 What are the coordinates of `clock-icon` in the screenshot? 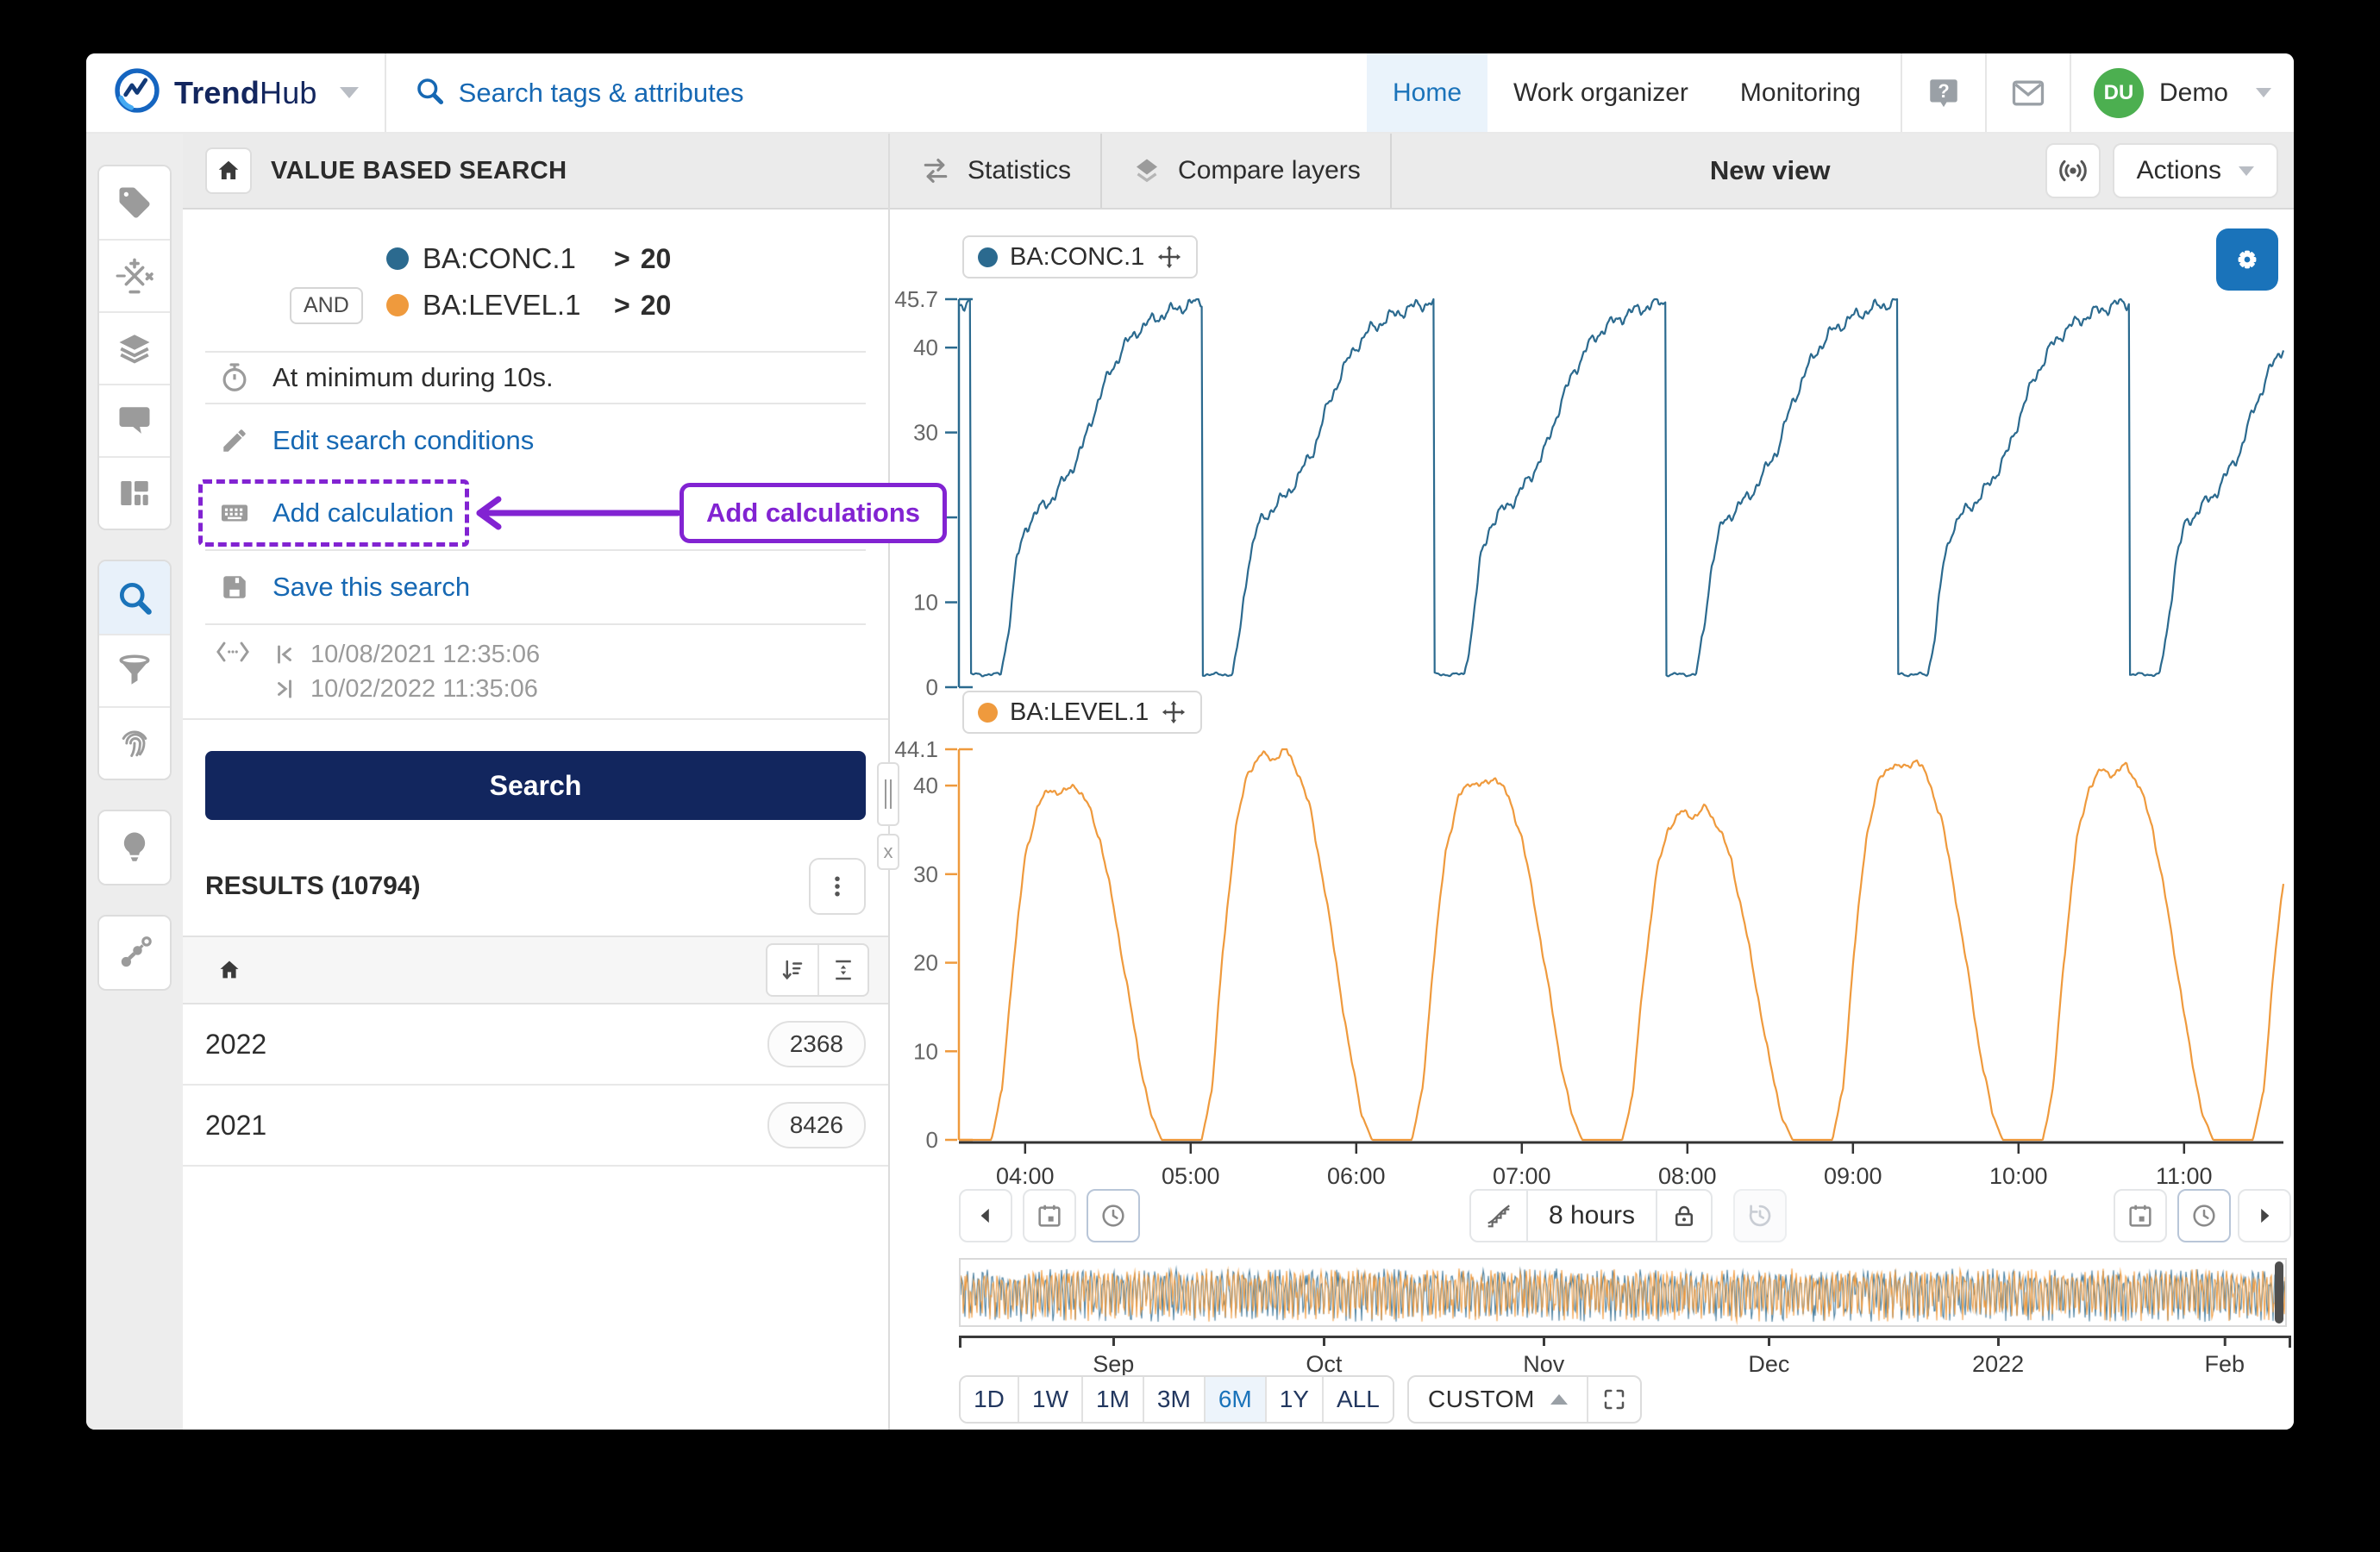 It's located at (2204, 1216).